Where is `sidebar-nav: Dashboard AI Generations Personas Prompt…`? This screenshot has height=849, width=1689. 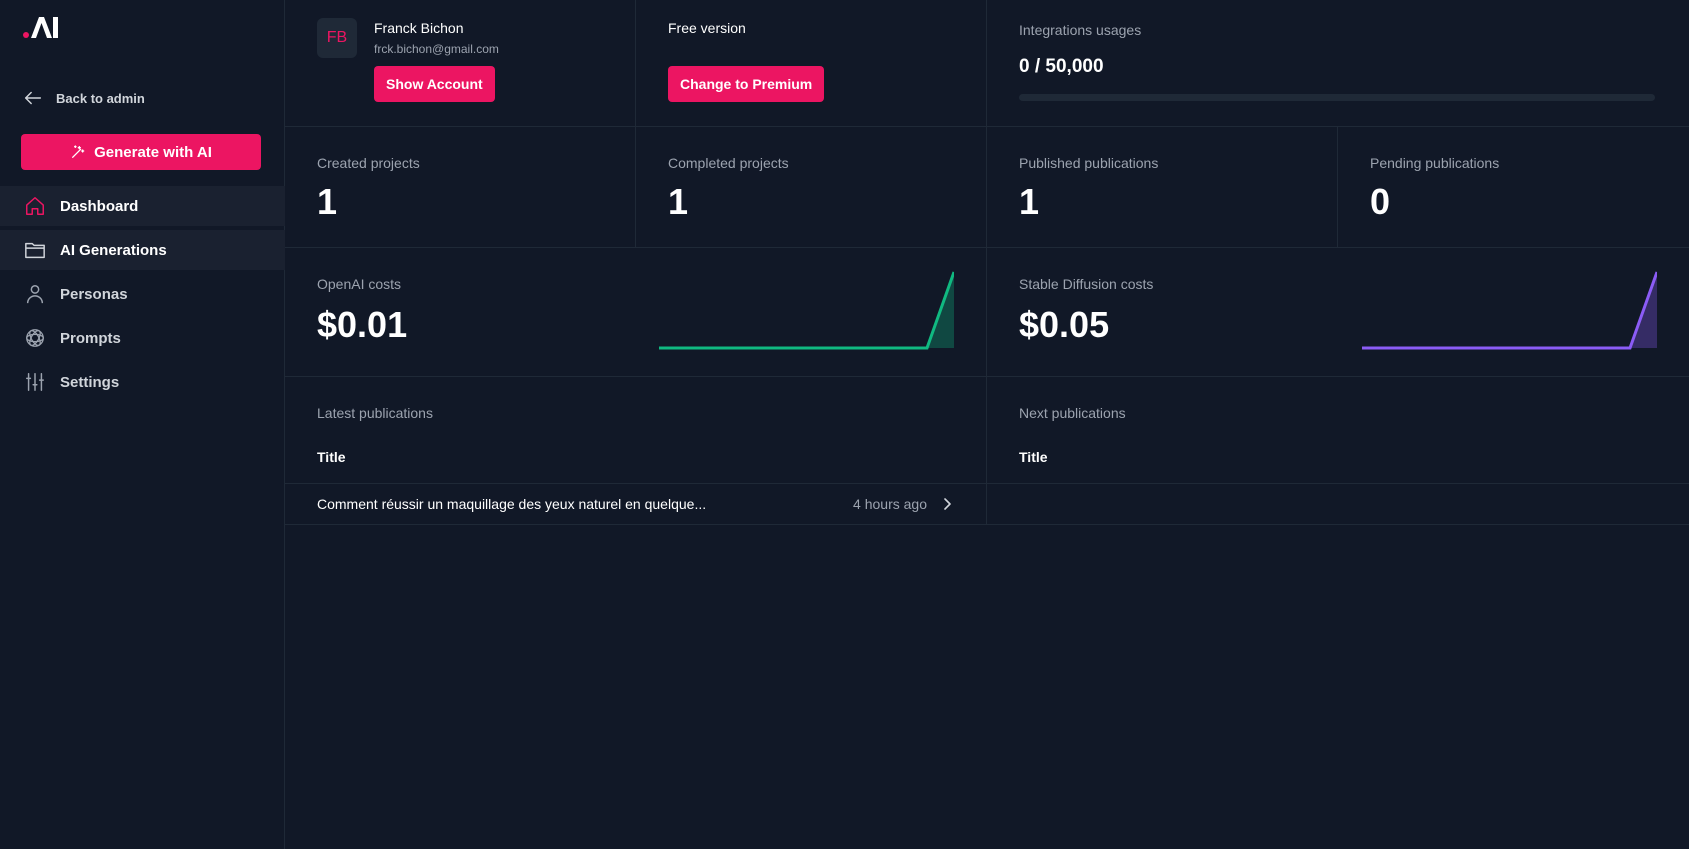 sidebar-nav: Dashboard AI Generations Personas Prompt… is located at coordinates (142, 296).